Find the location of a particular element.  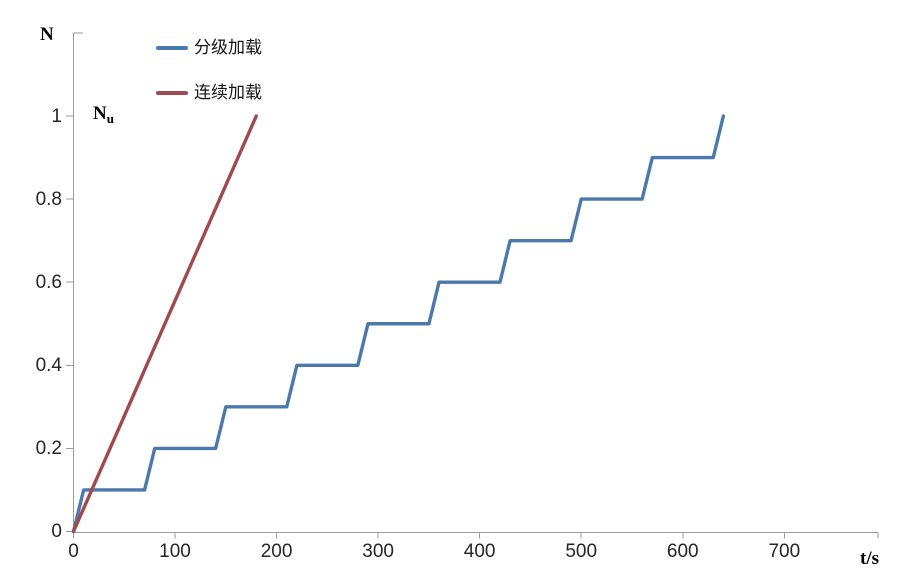

legend-item-staged-loading: 分级加载 is located at coordinates (209, 48).